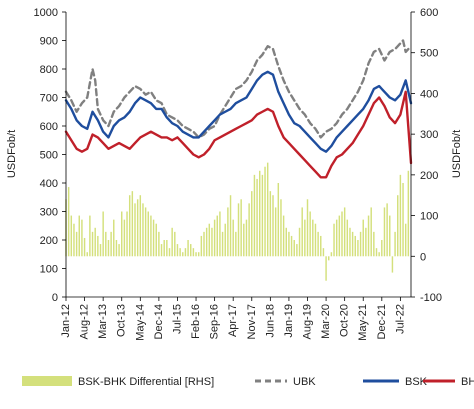 The image size is (474, 409). I want to click on y-right-tick-label: 400, so click(429, 94).